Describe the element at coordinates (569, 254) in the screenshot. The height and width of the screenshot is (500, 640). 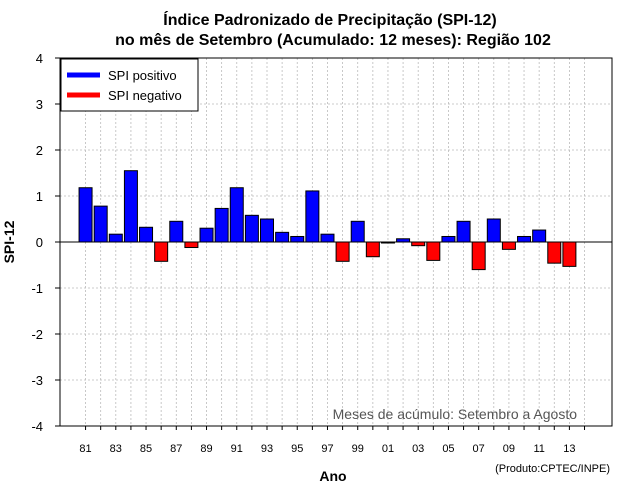
I see `bar-2013` at that location.